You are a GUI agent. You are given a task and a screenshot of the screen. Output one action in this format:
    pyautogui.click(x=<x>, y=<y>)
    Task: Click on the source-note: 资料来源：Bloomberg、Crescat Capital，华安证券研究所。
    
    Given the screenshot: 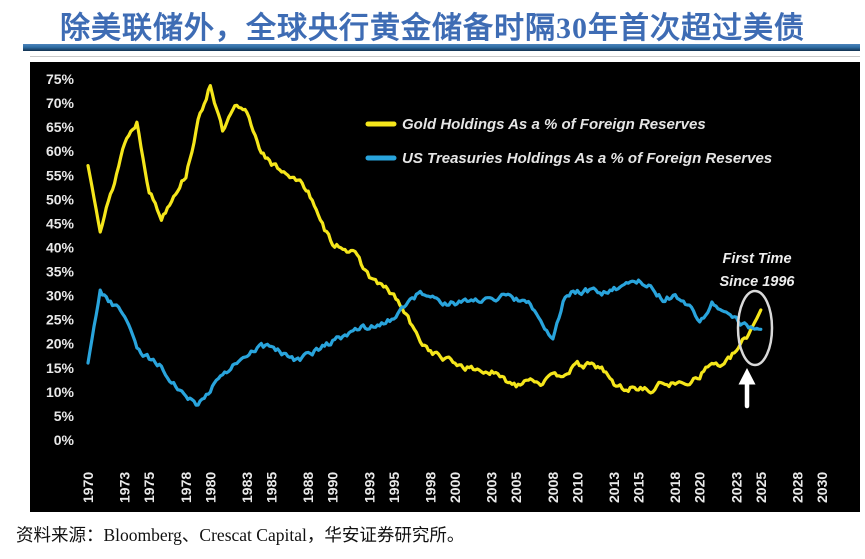 What is the action you would take?
    pyautogui.click(x=240, y=535)
    